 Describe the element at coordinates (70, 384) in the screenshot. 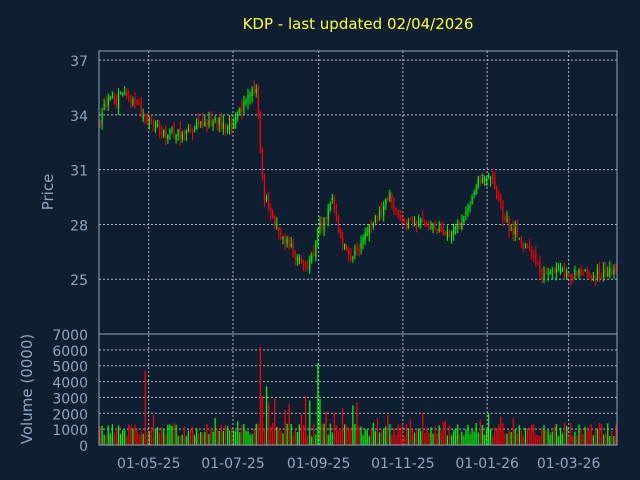

I see `volume-tick-label: 4000` at that location.